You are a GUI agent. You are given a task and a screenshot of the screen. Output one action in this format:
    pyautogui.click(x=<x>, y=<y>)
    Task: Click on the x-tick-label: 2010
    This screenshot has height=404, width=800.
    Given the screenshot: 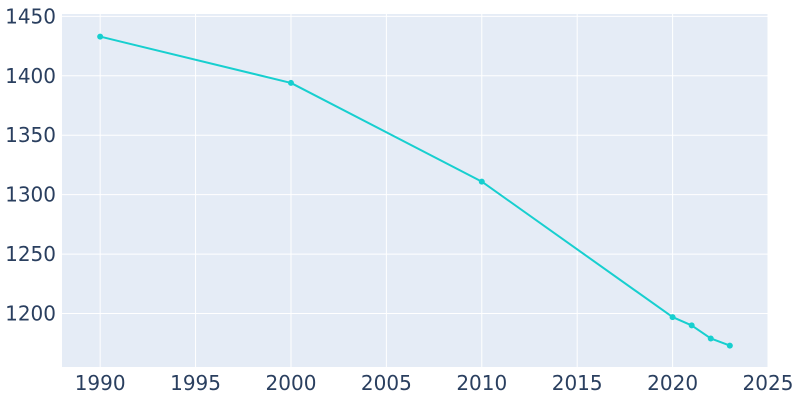 What is the action you would take?
    pyautogui.click(x=481, y=383)
    